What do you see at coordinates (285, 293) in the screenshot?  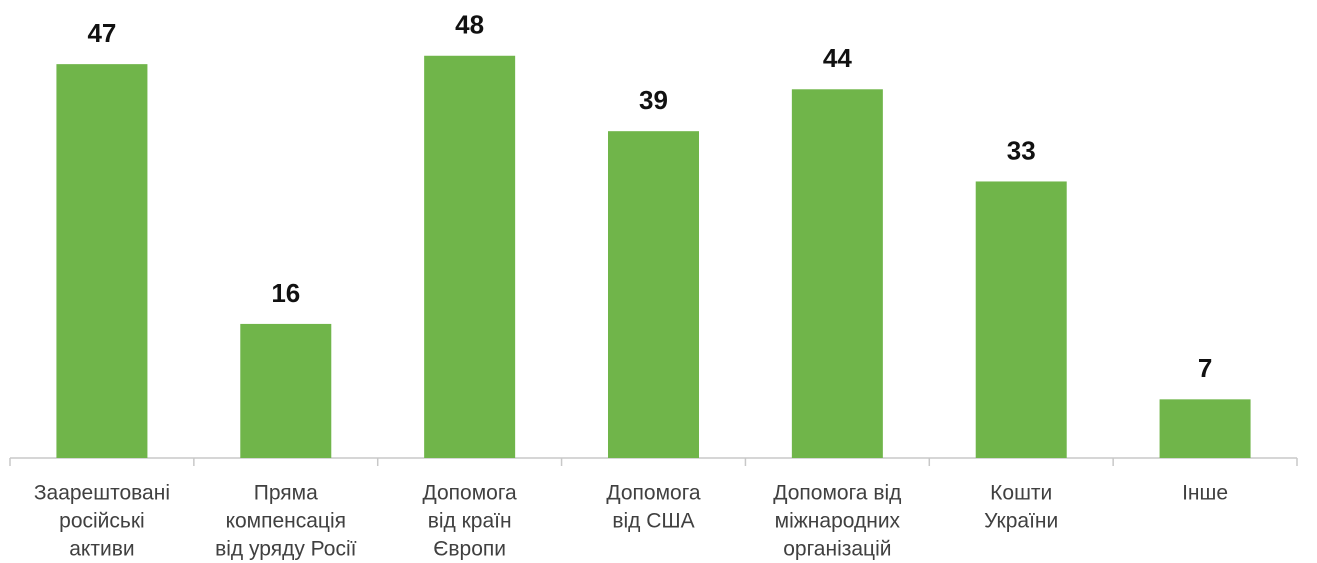 I see `value-label: 16` at bounding box center [285, 293].